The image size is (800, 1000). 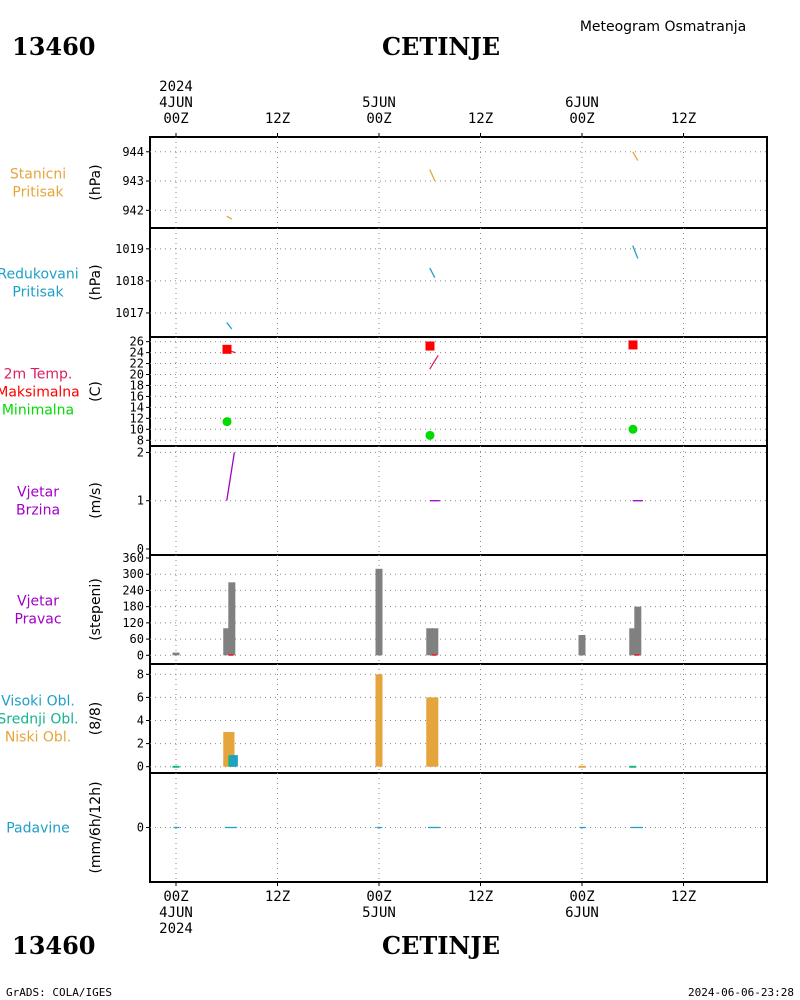 What do you see at coordinates (133, 152) in the screenshot?
I see `y-tick-label: 944` at bounding box center [133, 152].